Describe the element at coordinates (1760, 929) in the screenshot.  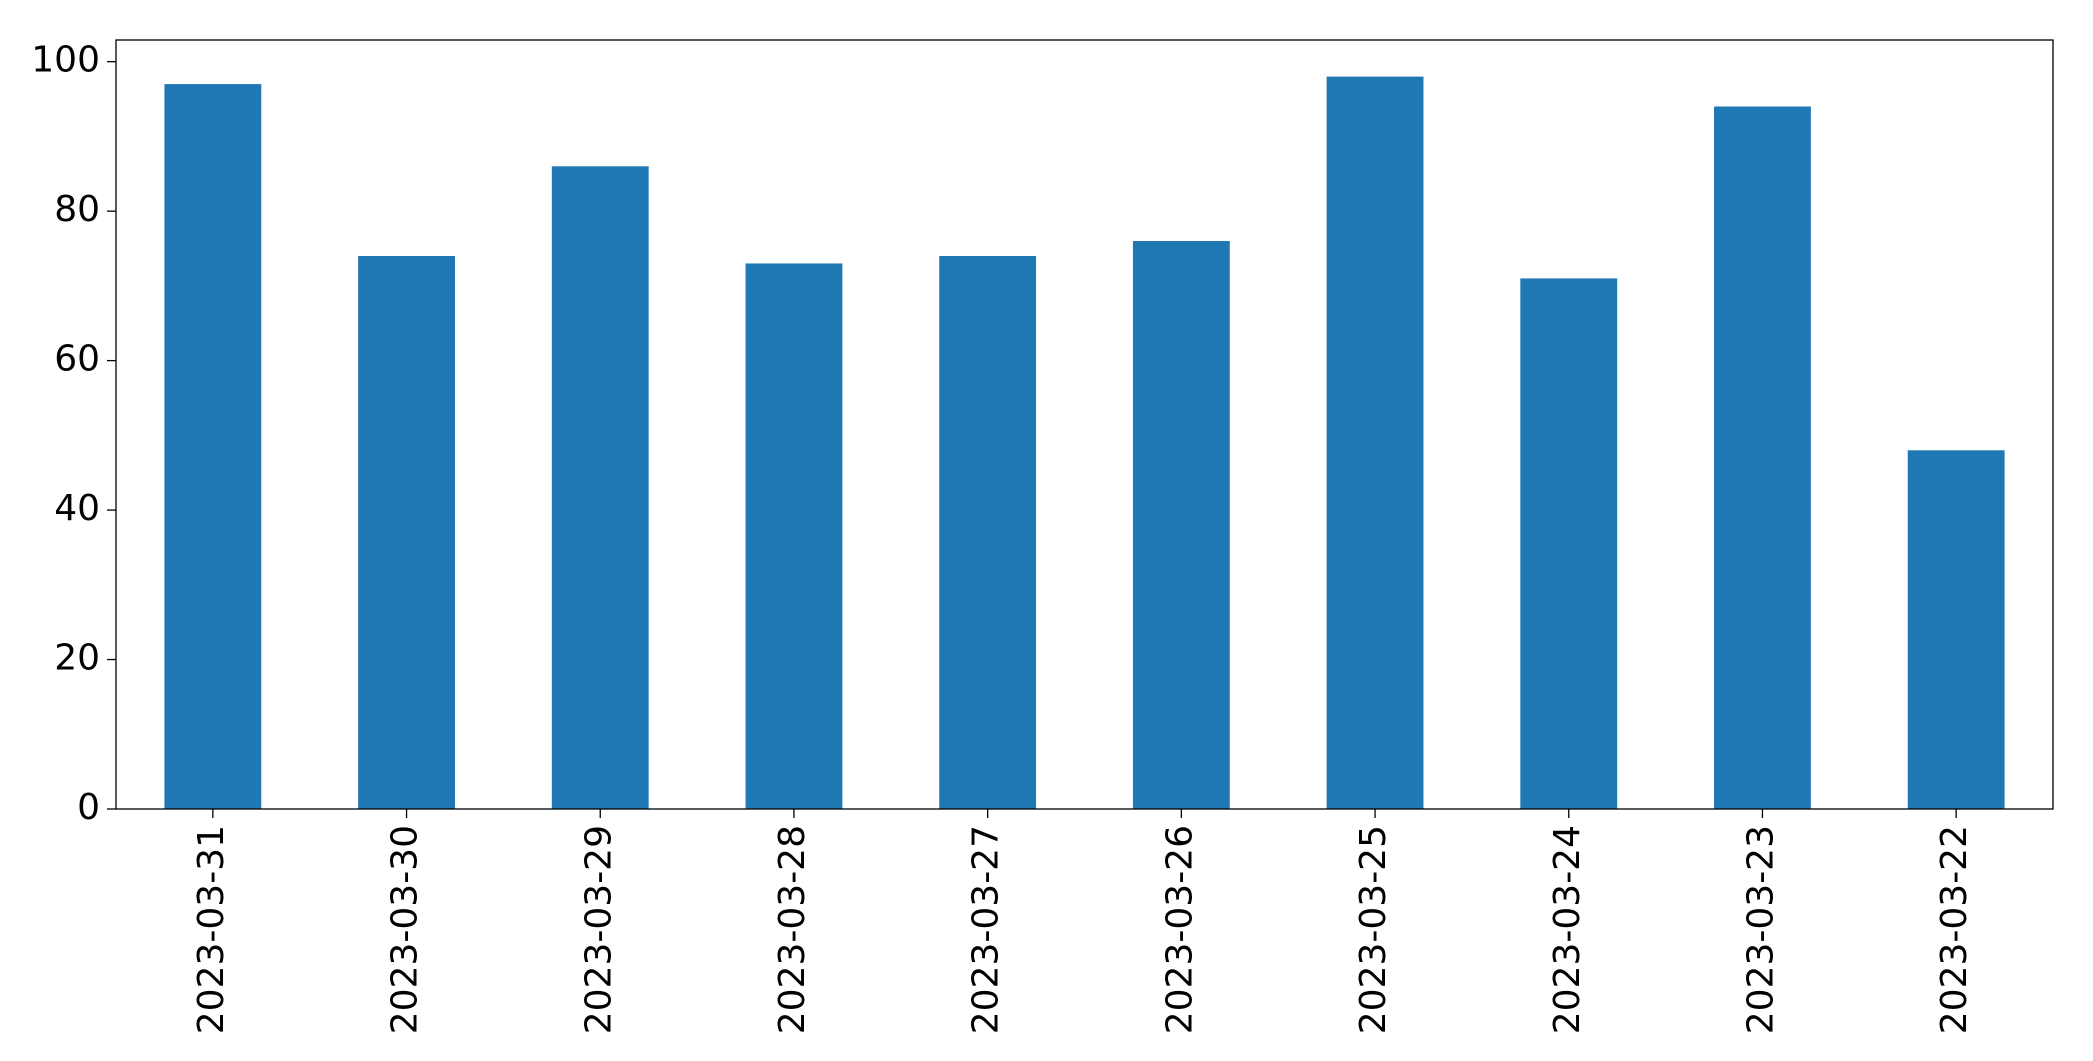
I see `x-tick-label: 2023-03-23` at that location.